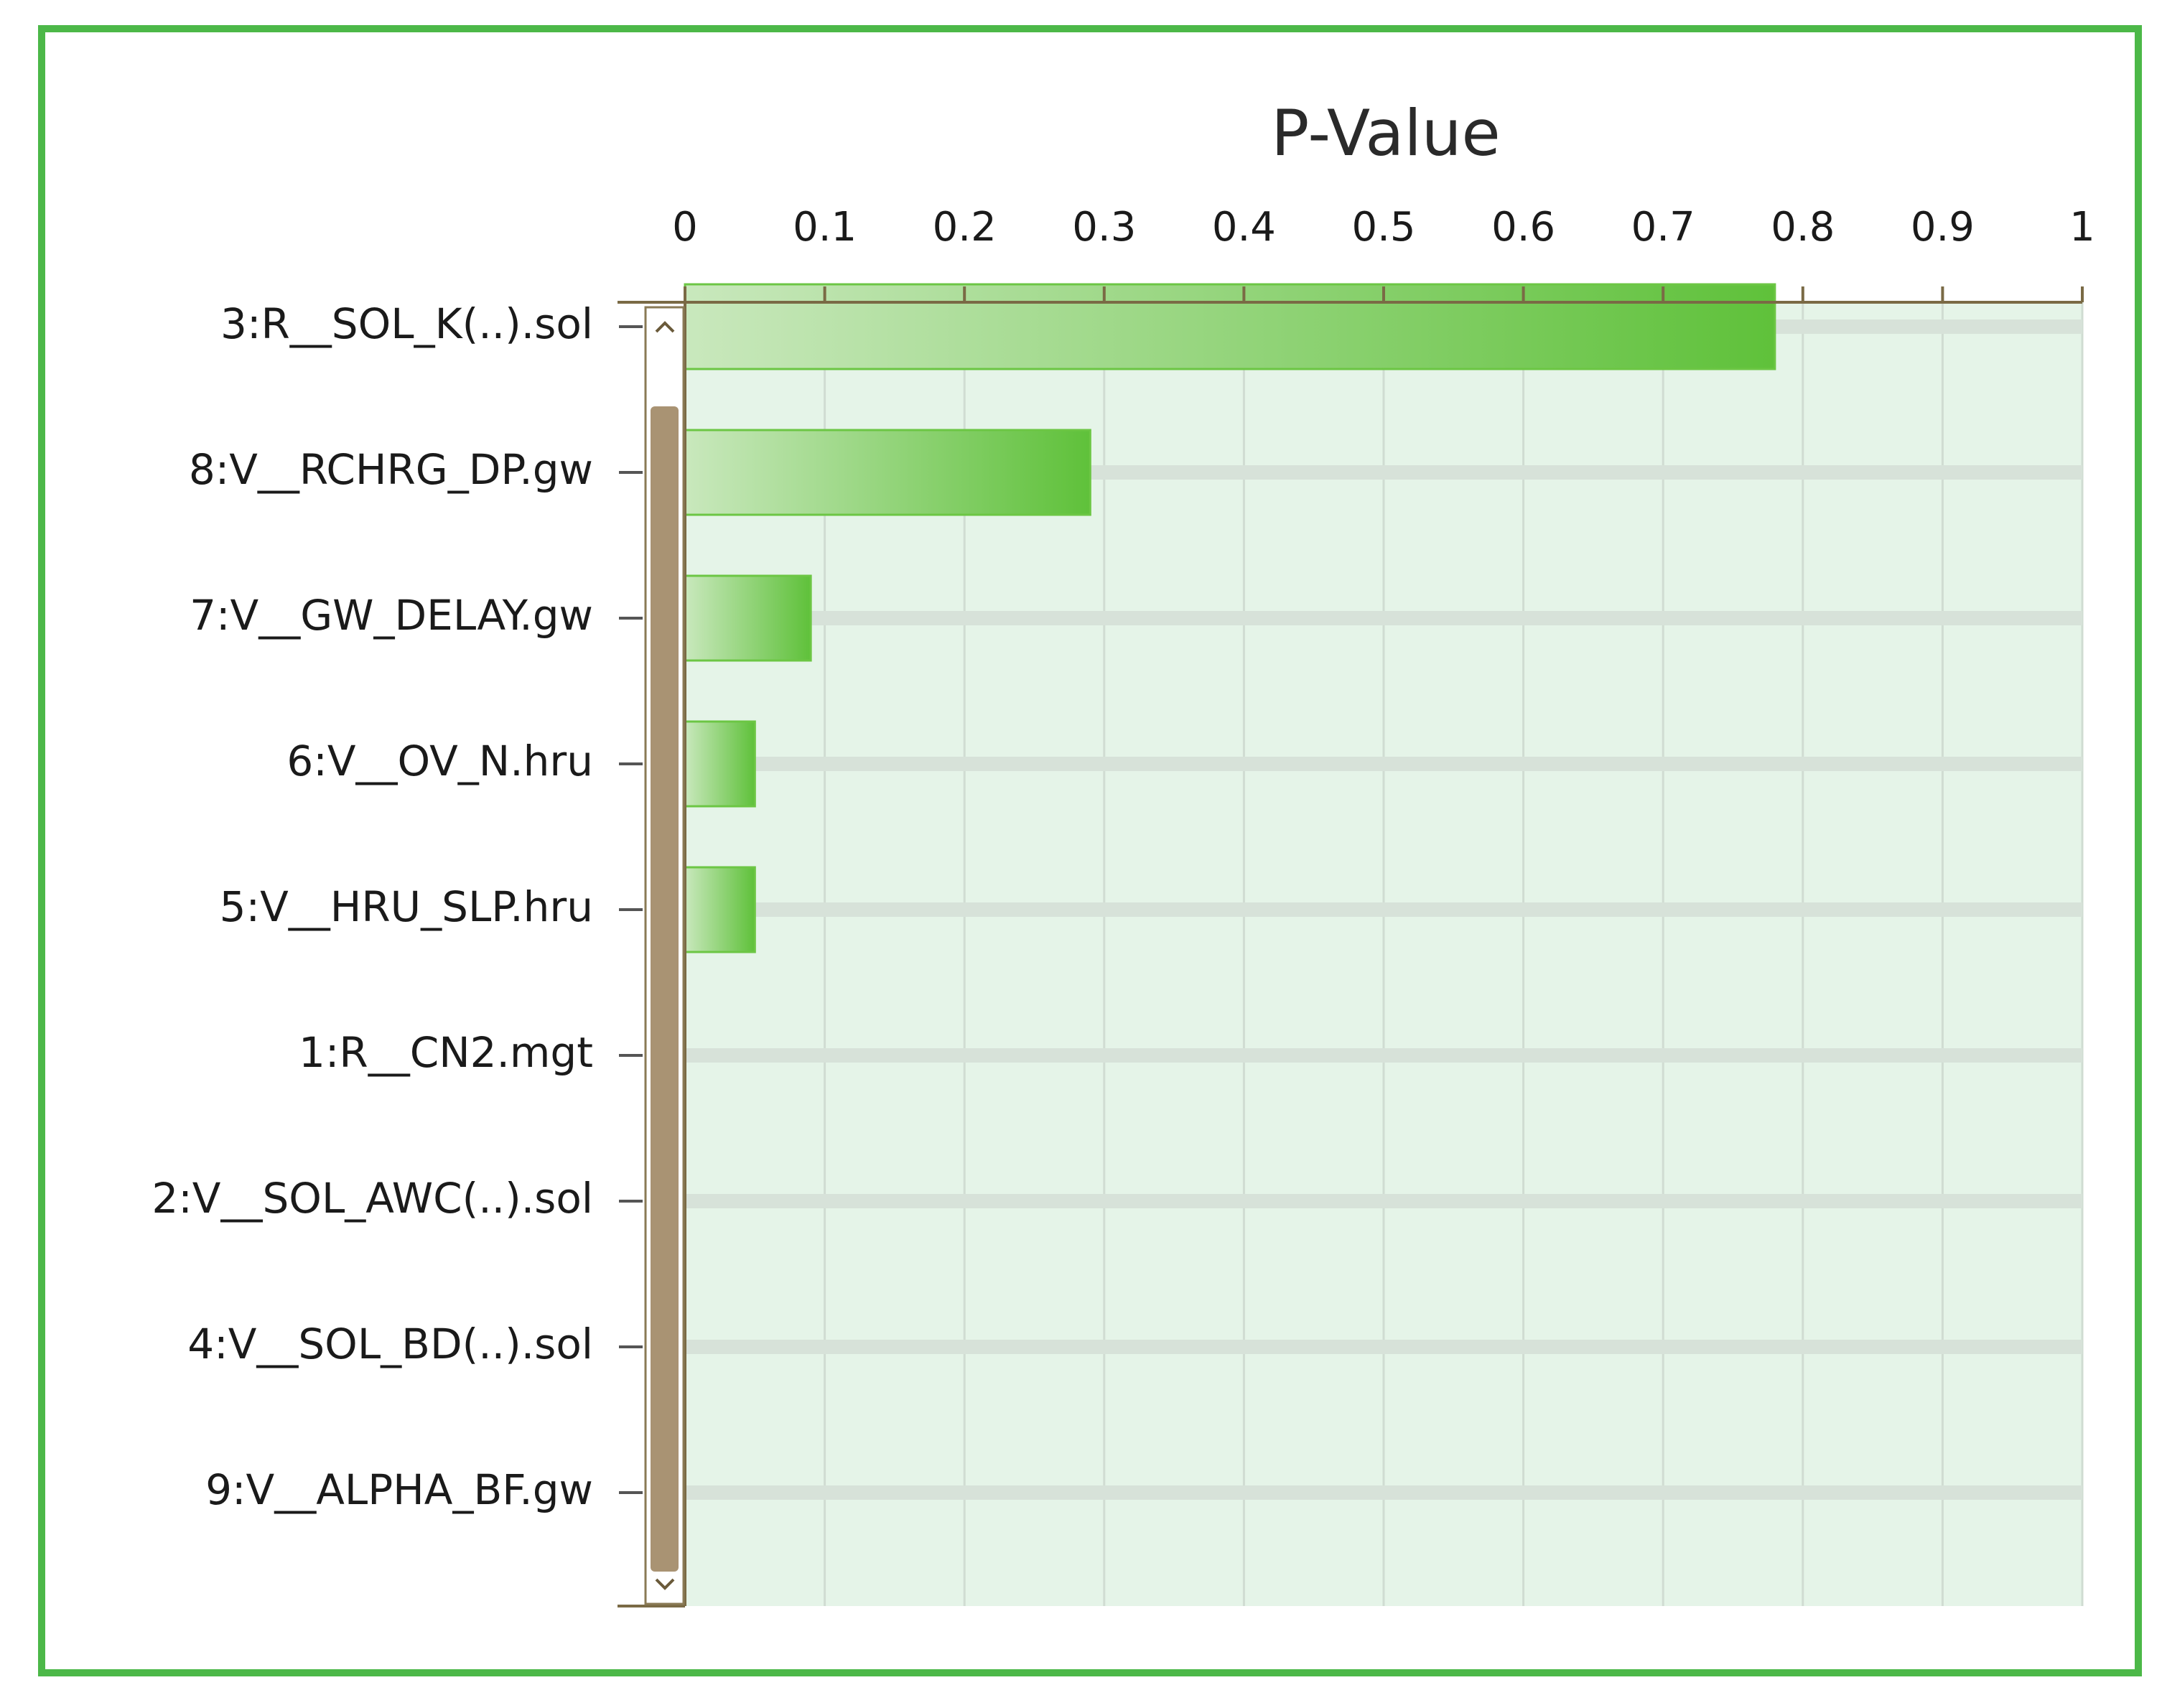  I want to click on x-tick-label: 0.9, so click(1943, 227).